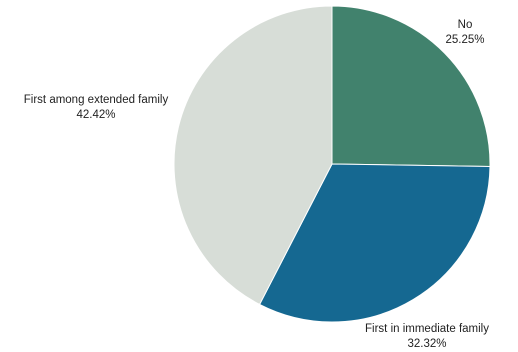  I want to click on slice-label: No, so click(465, 25).